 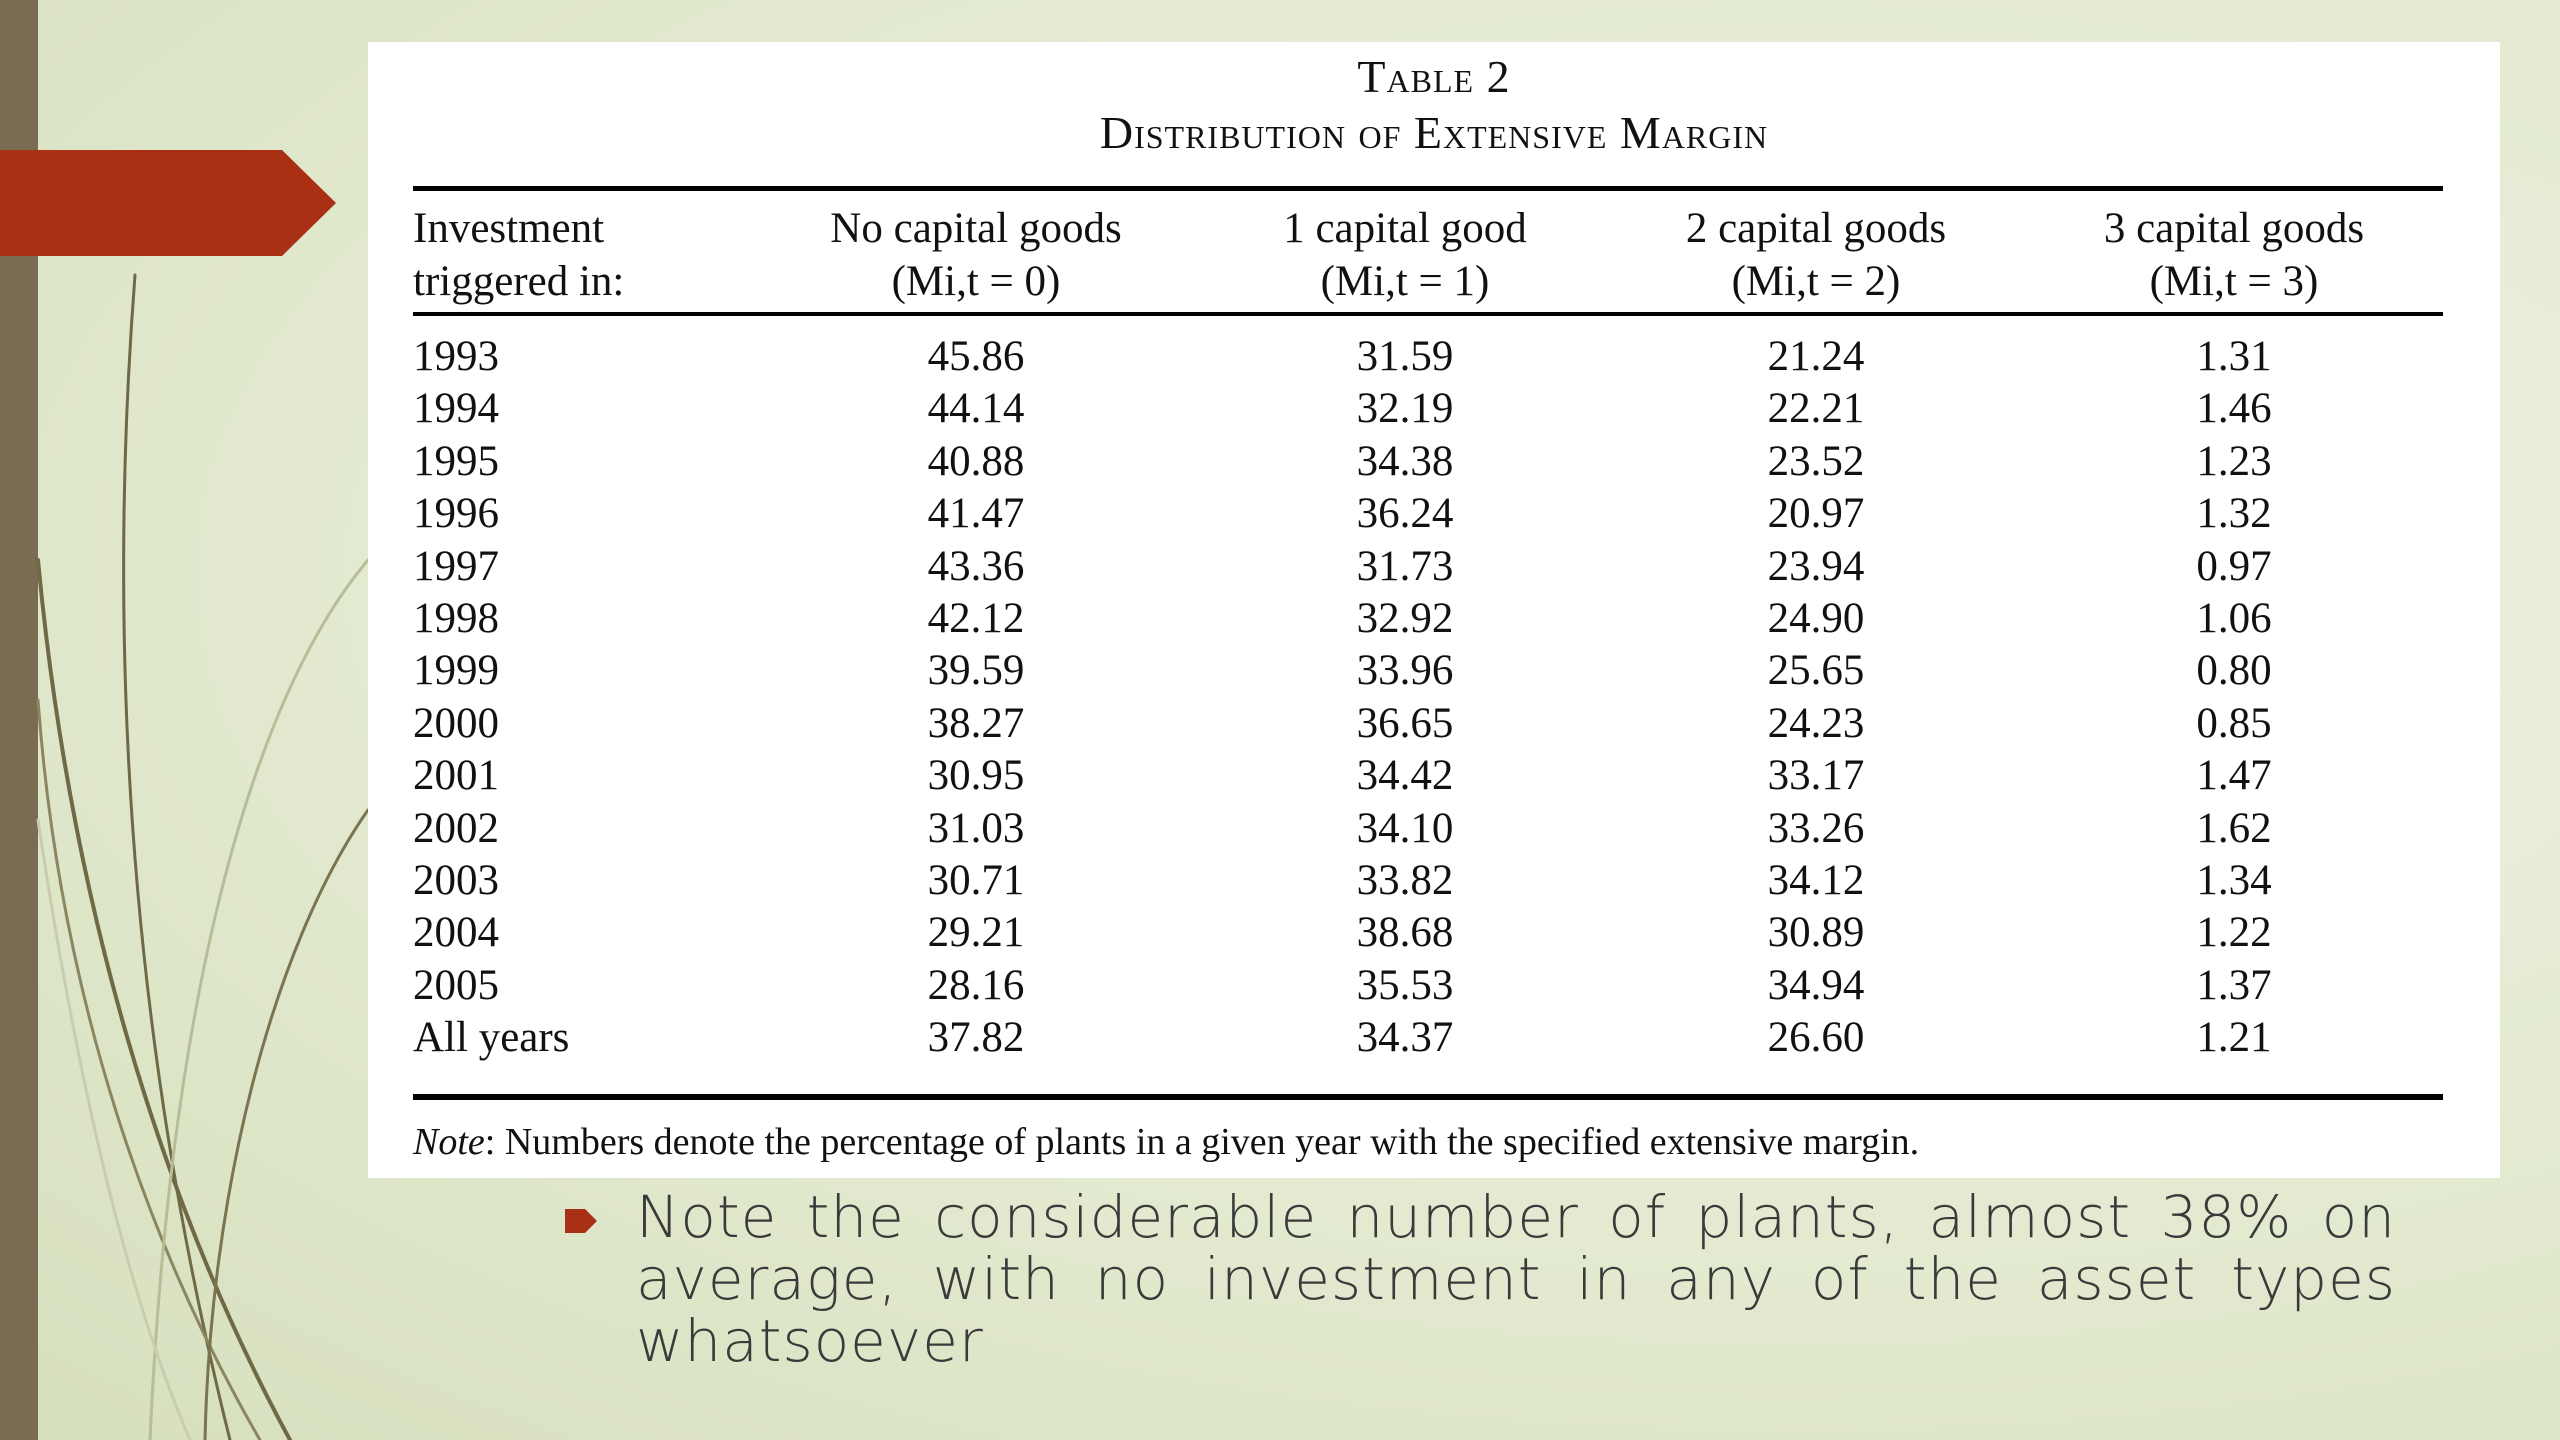 What do you see at coordinates (1816, 356) in the screenshot?
I see `cell-value: 21.24` at bounding box center [1816, 356].